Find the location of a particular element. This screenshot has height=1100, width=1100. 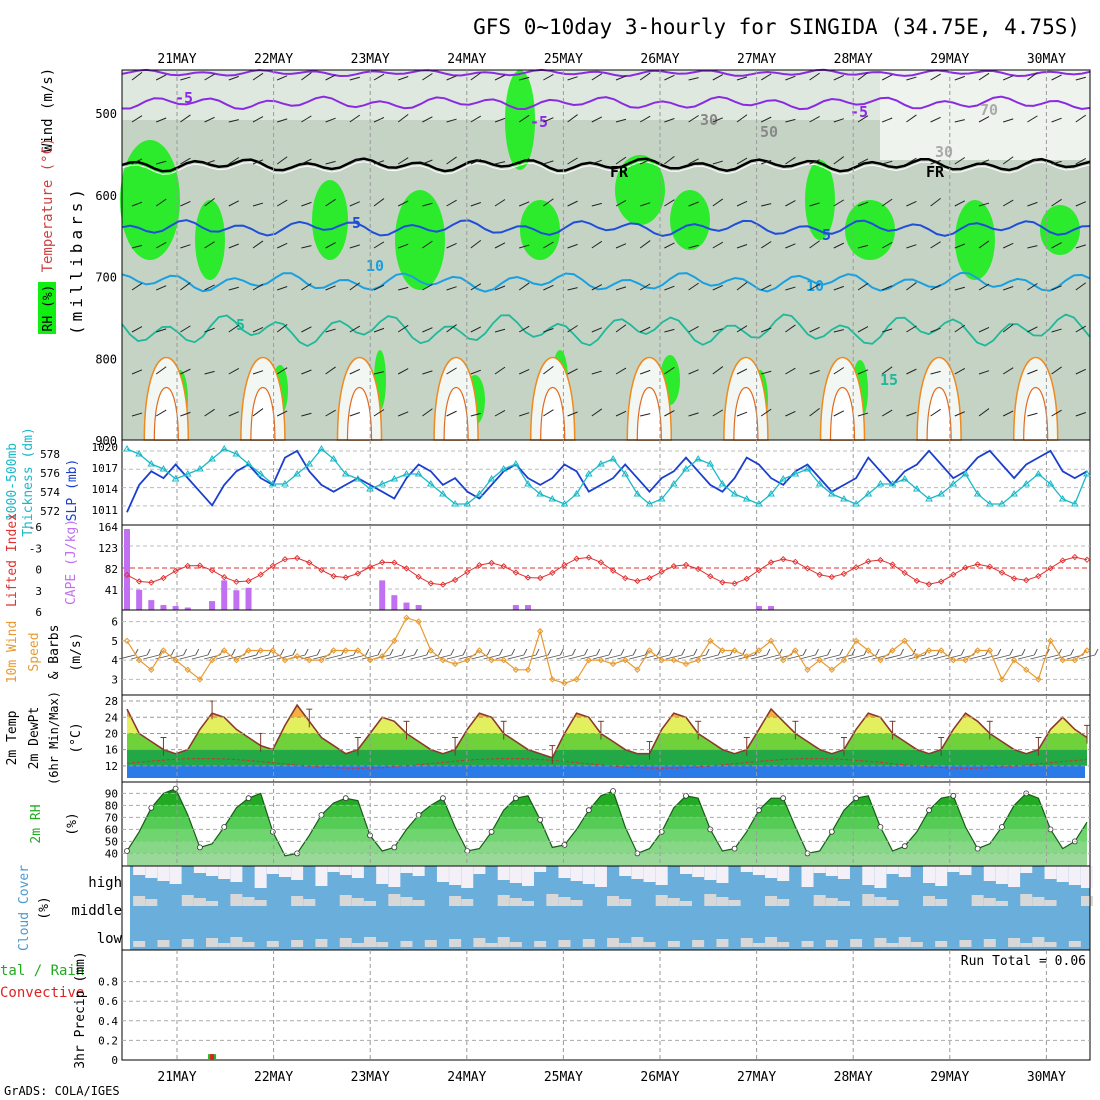

thickness-tick: 572 is located at coordinates (50, 511).